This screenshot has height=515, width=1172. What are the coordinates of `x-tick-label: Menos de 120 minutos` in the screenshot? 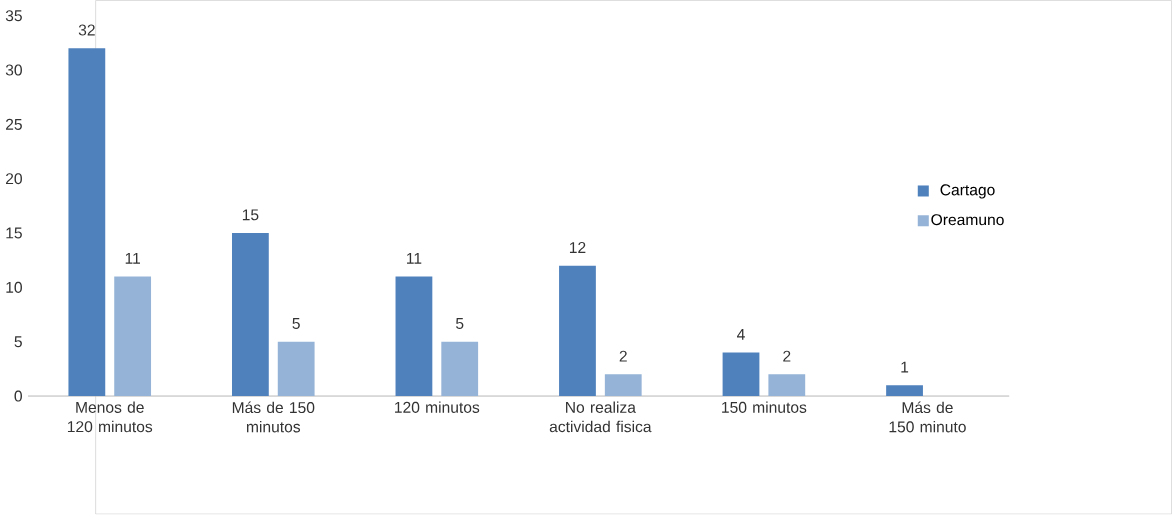 It's located at (110, 417).